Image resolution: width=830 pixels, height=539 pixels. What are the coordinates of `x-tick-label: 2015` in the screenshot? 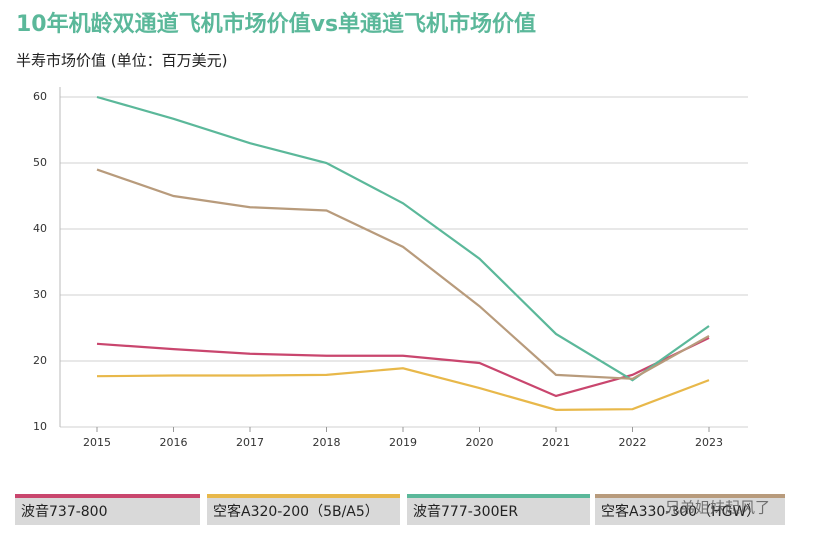 It's located at (97, 442).